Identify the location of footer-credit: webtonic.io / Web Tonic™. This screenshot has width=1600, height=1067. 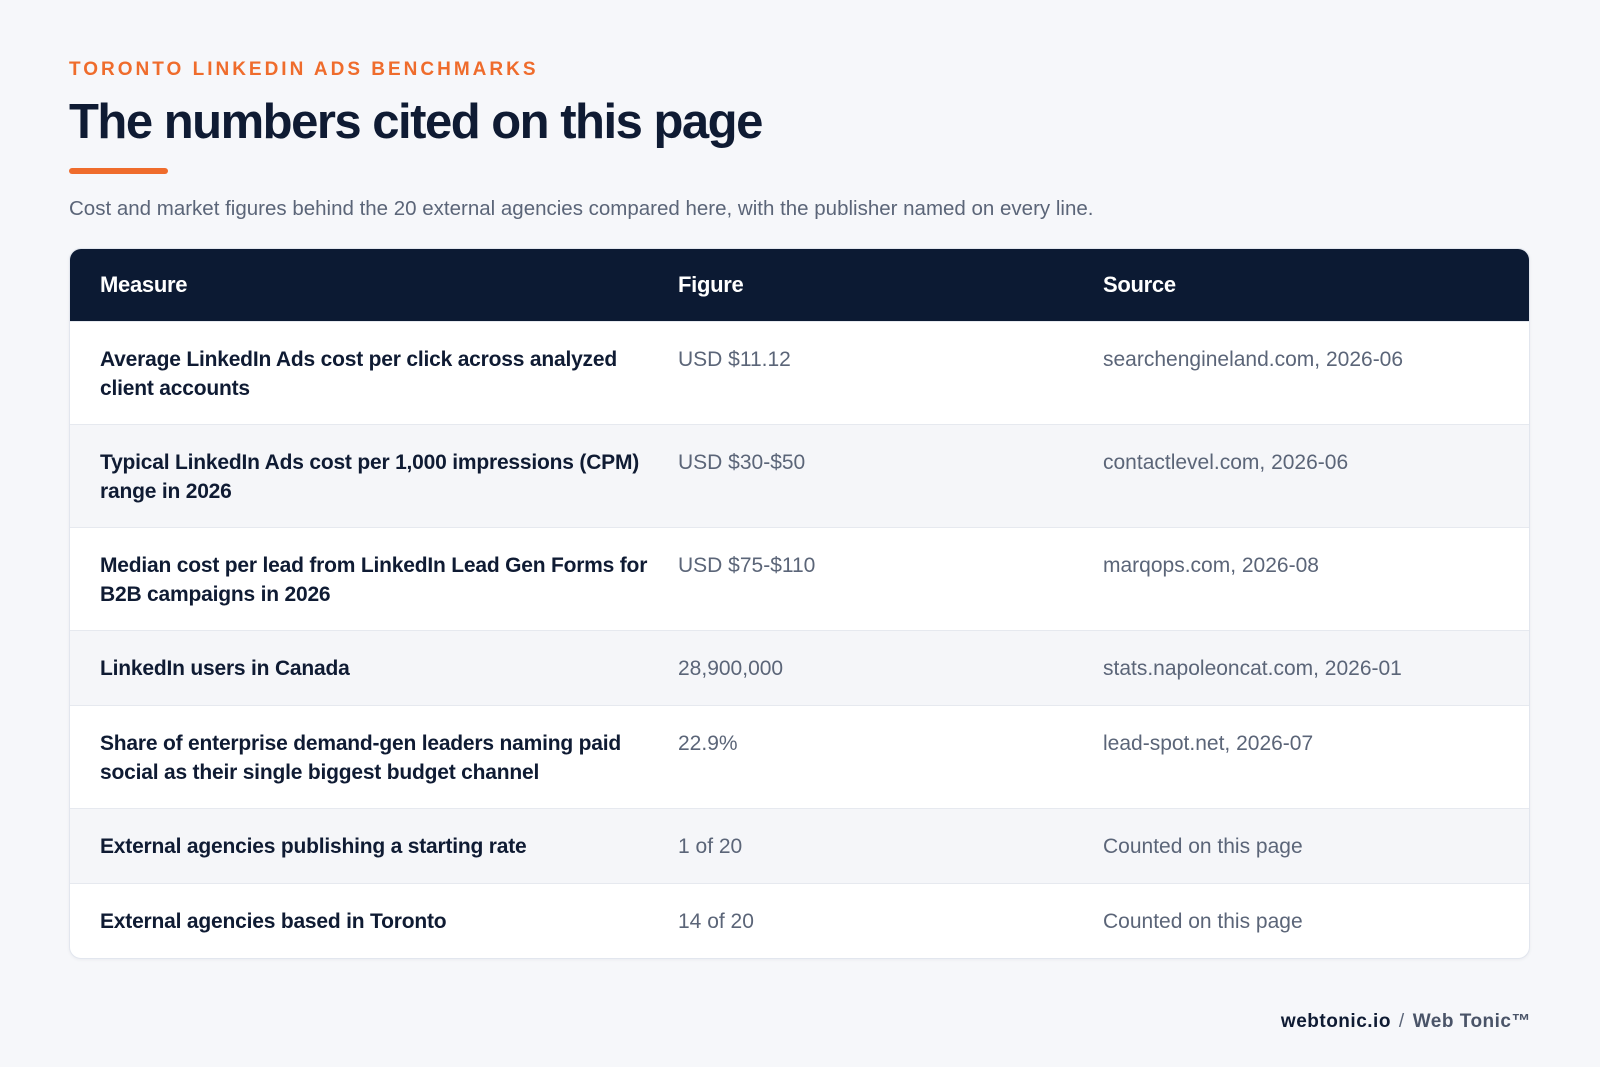
(1406, 1022).